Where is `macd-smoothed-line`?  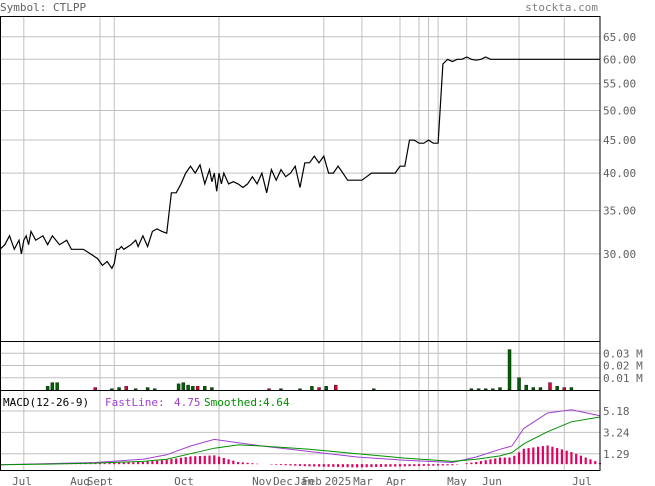 macd-smoothed-line is located at coordinates (300, 441).